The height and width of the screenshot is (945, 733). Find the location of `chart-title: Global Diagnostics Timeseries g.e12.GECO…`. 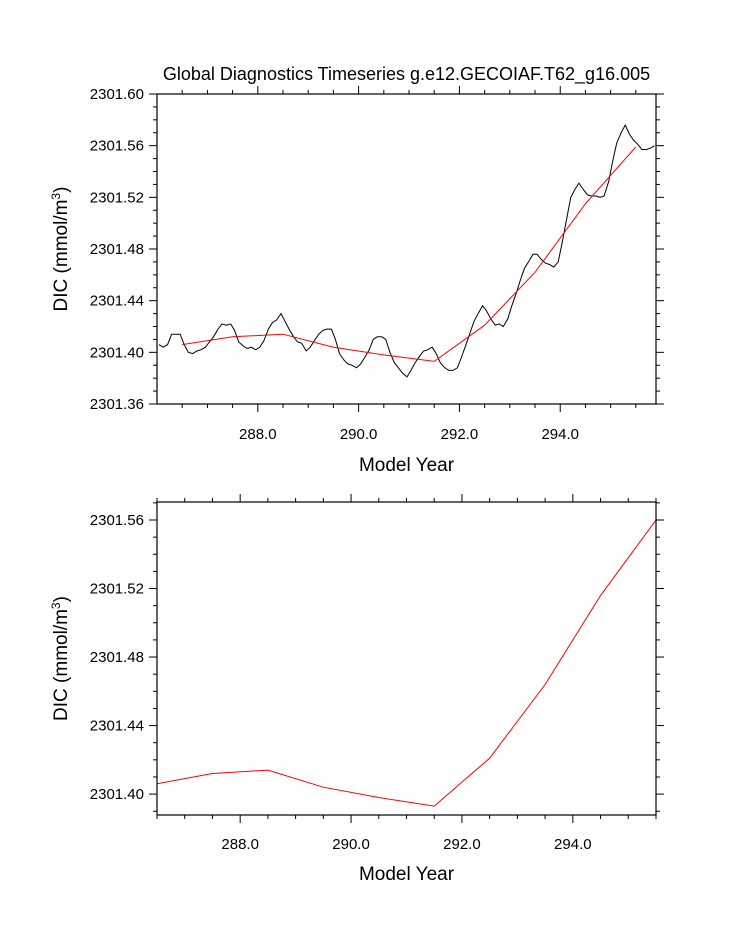

chart-title: Global Diagnostics Timeseries g.e12.GECO… is located at coordinates (406, 74).